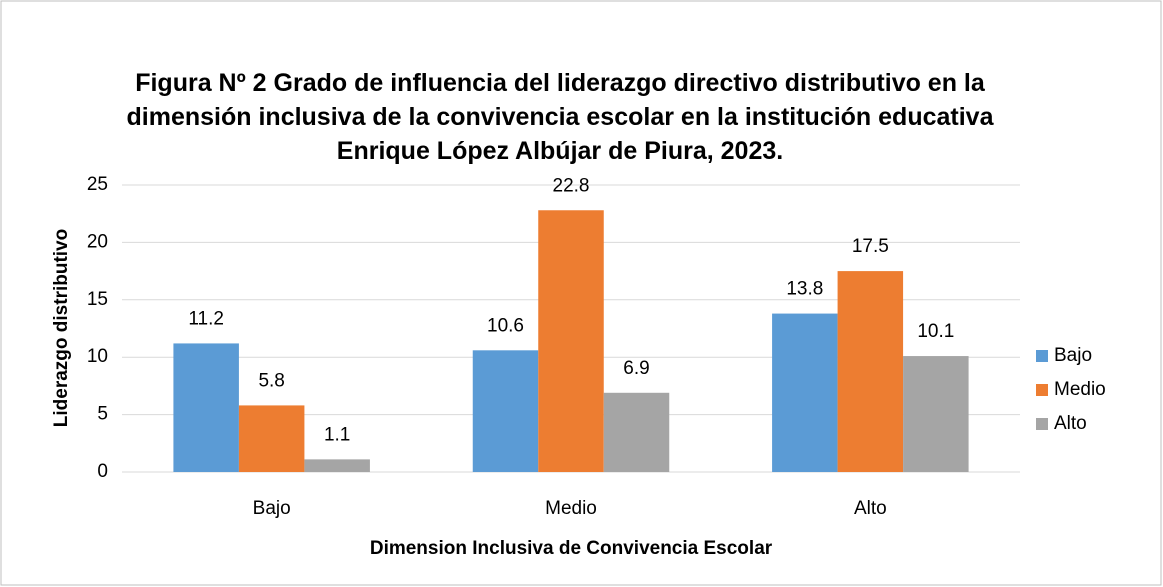  Describe the element at coordinates (804, 289) in the screenshot. I see `data-label: 13.8` at that location.